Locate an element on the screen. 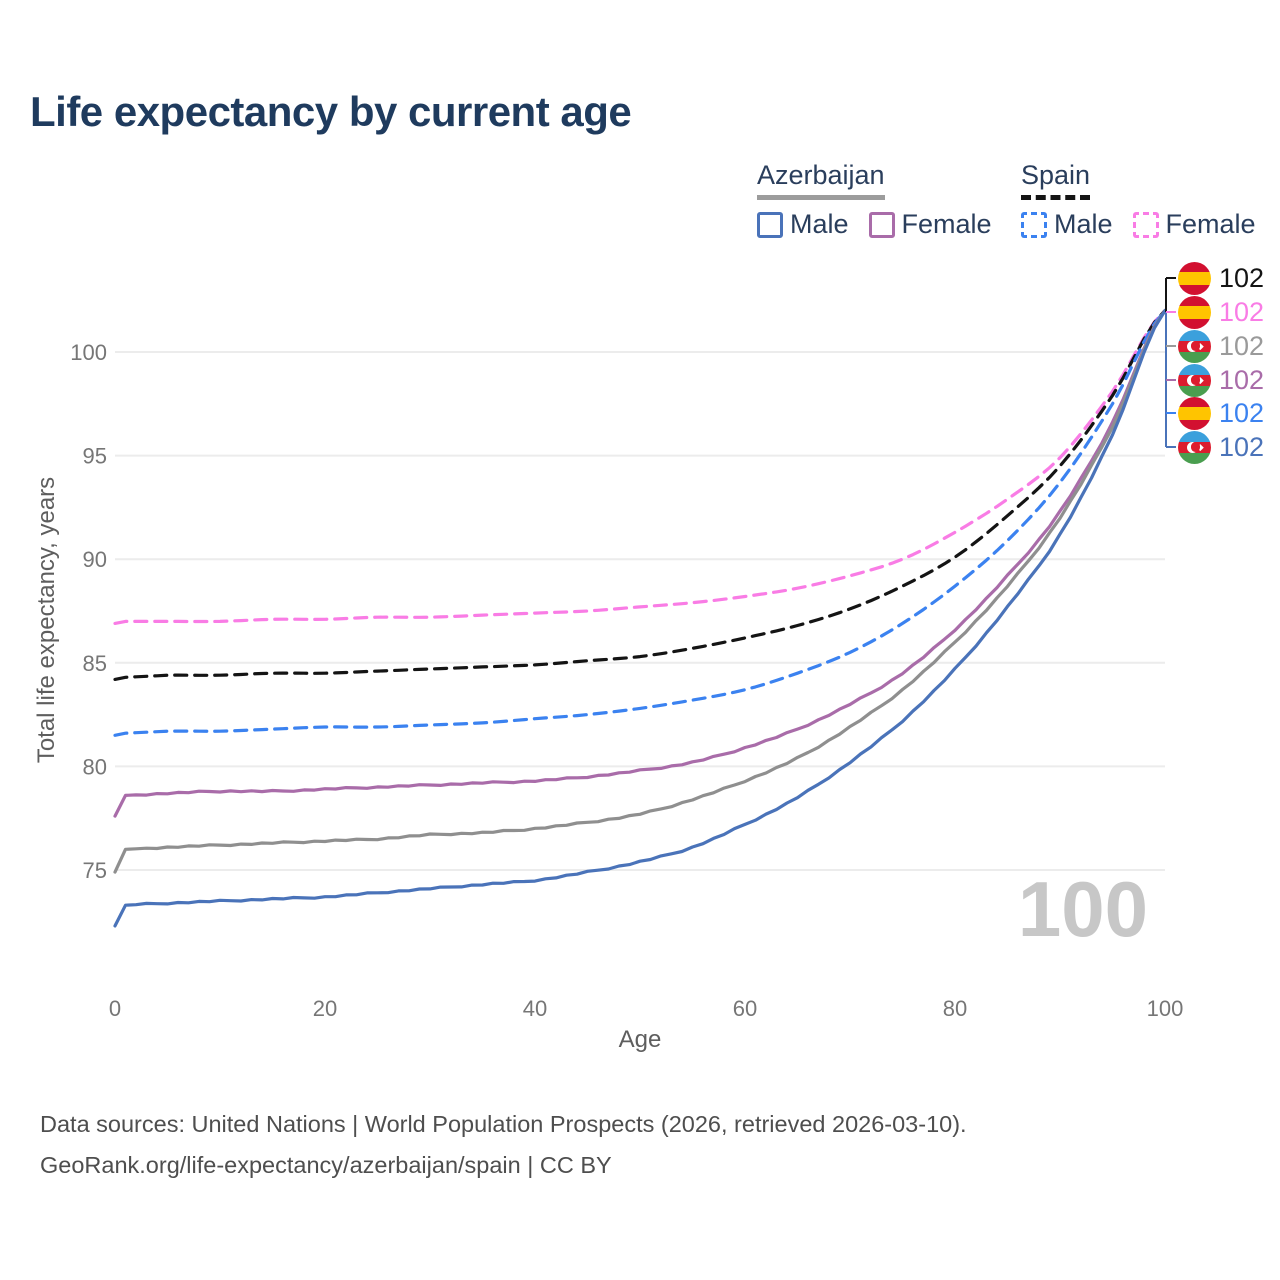  spain-female-swatch-icon is located at coordinates (1145, 224).